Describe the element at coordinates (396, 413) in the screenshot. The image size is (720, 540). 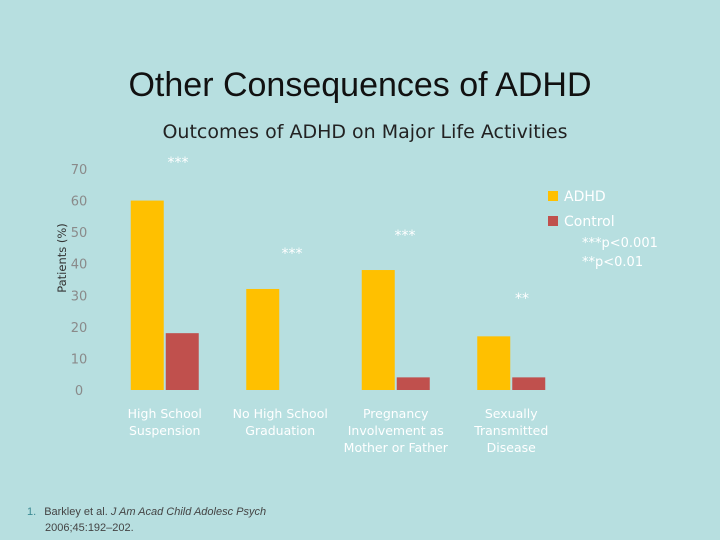
I see `category-label-line: Pregnancy` at that location.